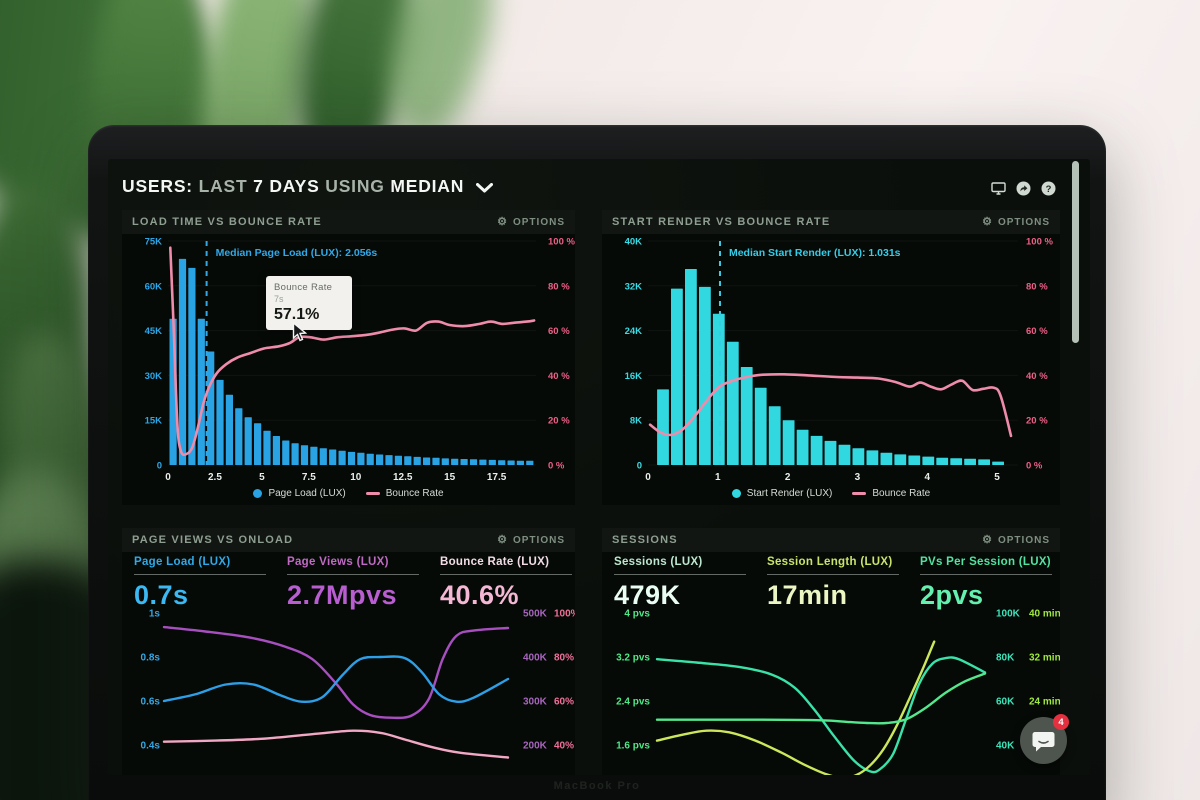 The height and width of the screenshot is (800, 1200). I want to click on y-axis-left-label: 0.4s, so click(151, 746).